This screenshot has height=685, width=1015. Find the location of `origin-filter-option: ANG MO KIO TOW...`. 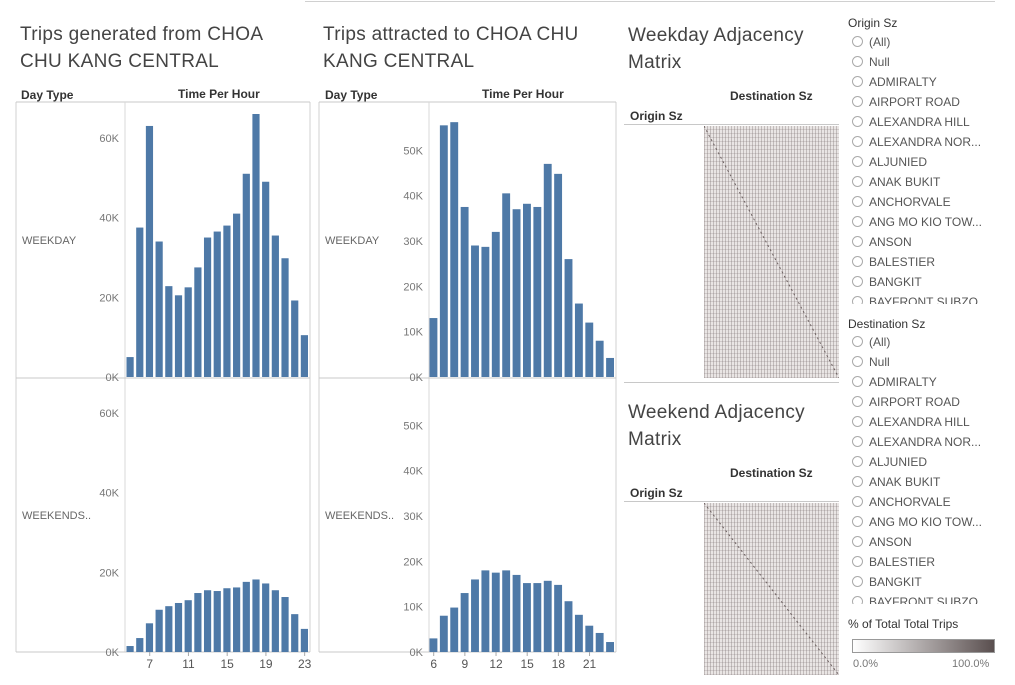

origin-filter-option: ANG MO KIO TOW... is located at coordinates (917, 222).